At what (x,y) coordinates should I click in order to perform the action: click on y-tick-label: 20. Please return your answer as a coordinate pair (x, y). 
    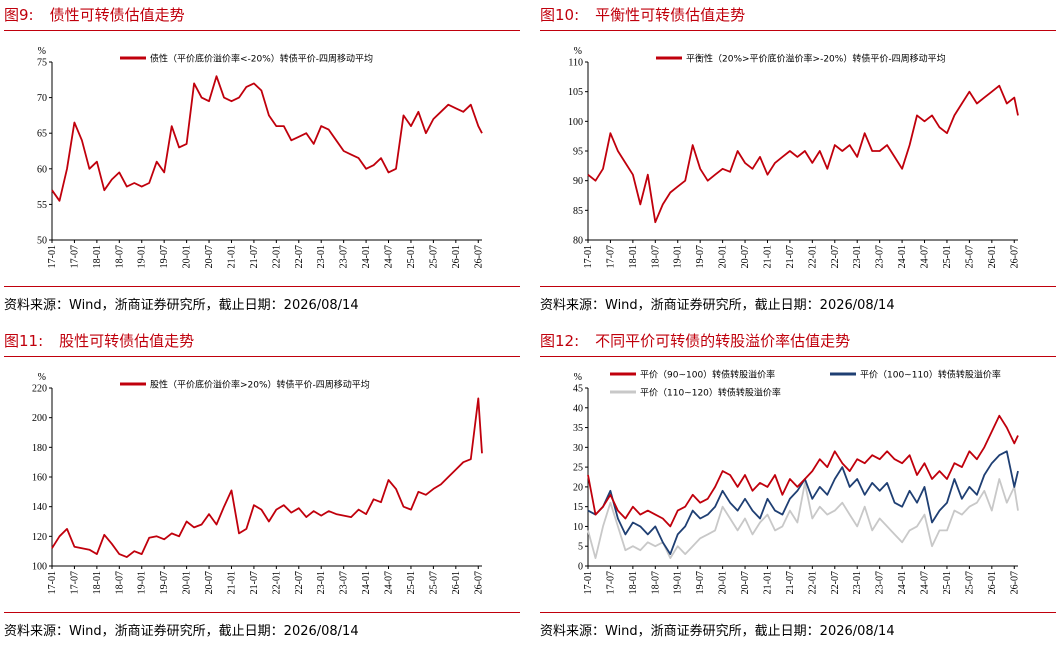
    Looking at the image, I should click on (578, 487).